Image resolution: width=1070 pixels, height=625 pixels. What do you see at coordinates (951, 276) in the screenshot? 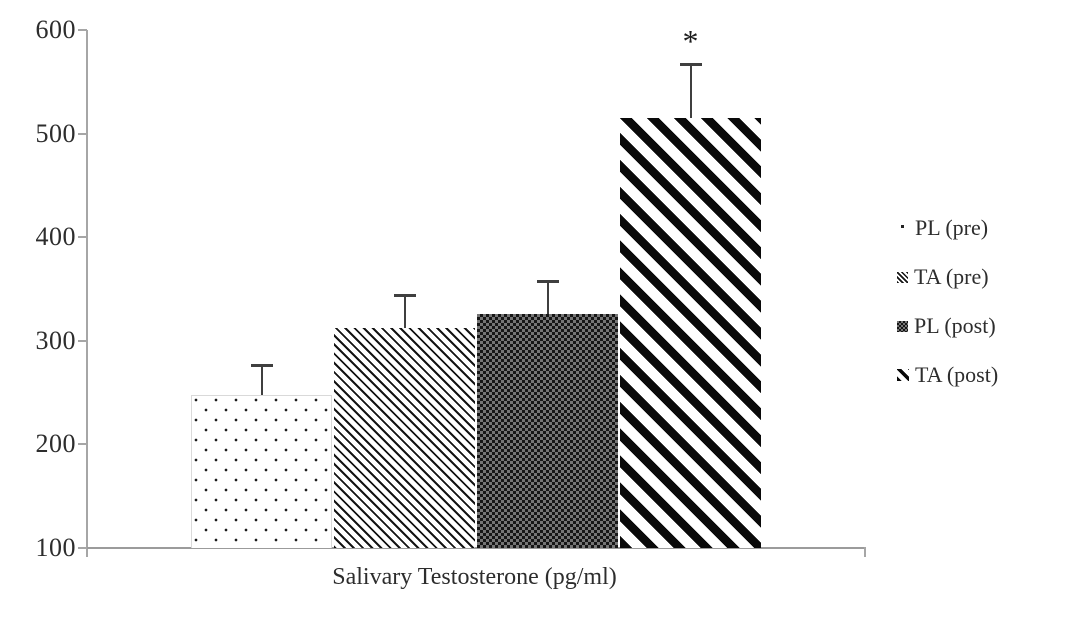
I see `legend-label: TA (pre)` at bounding box center [951, 276].